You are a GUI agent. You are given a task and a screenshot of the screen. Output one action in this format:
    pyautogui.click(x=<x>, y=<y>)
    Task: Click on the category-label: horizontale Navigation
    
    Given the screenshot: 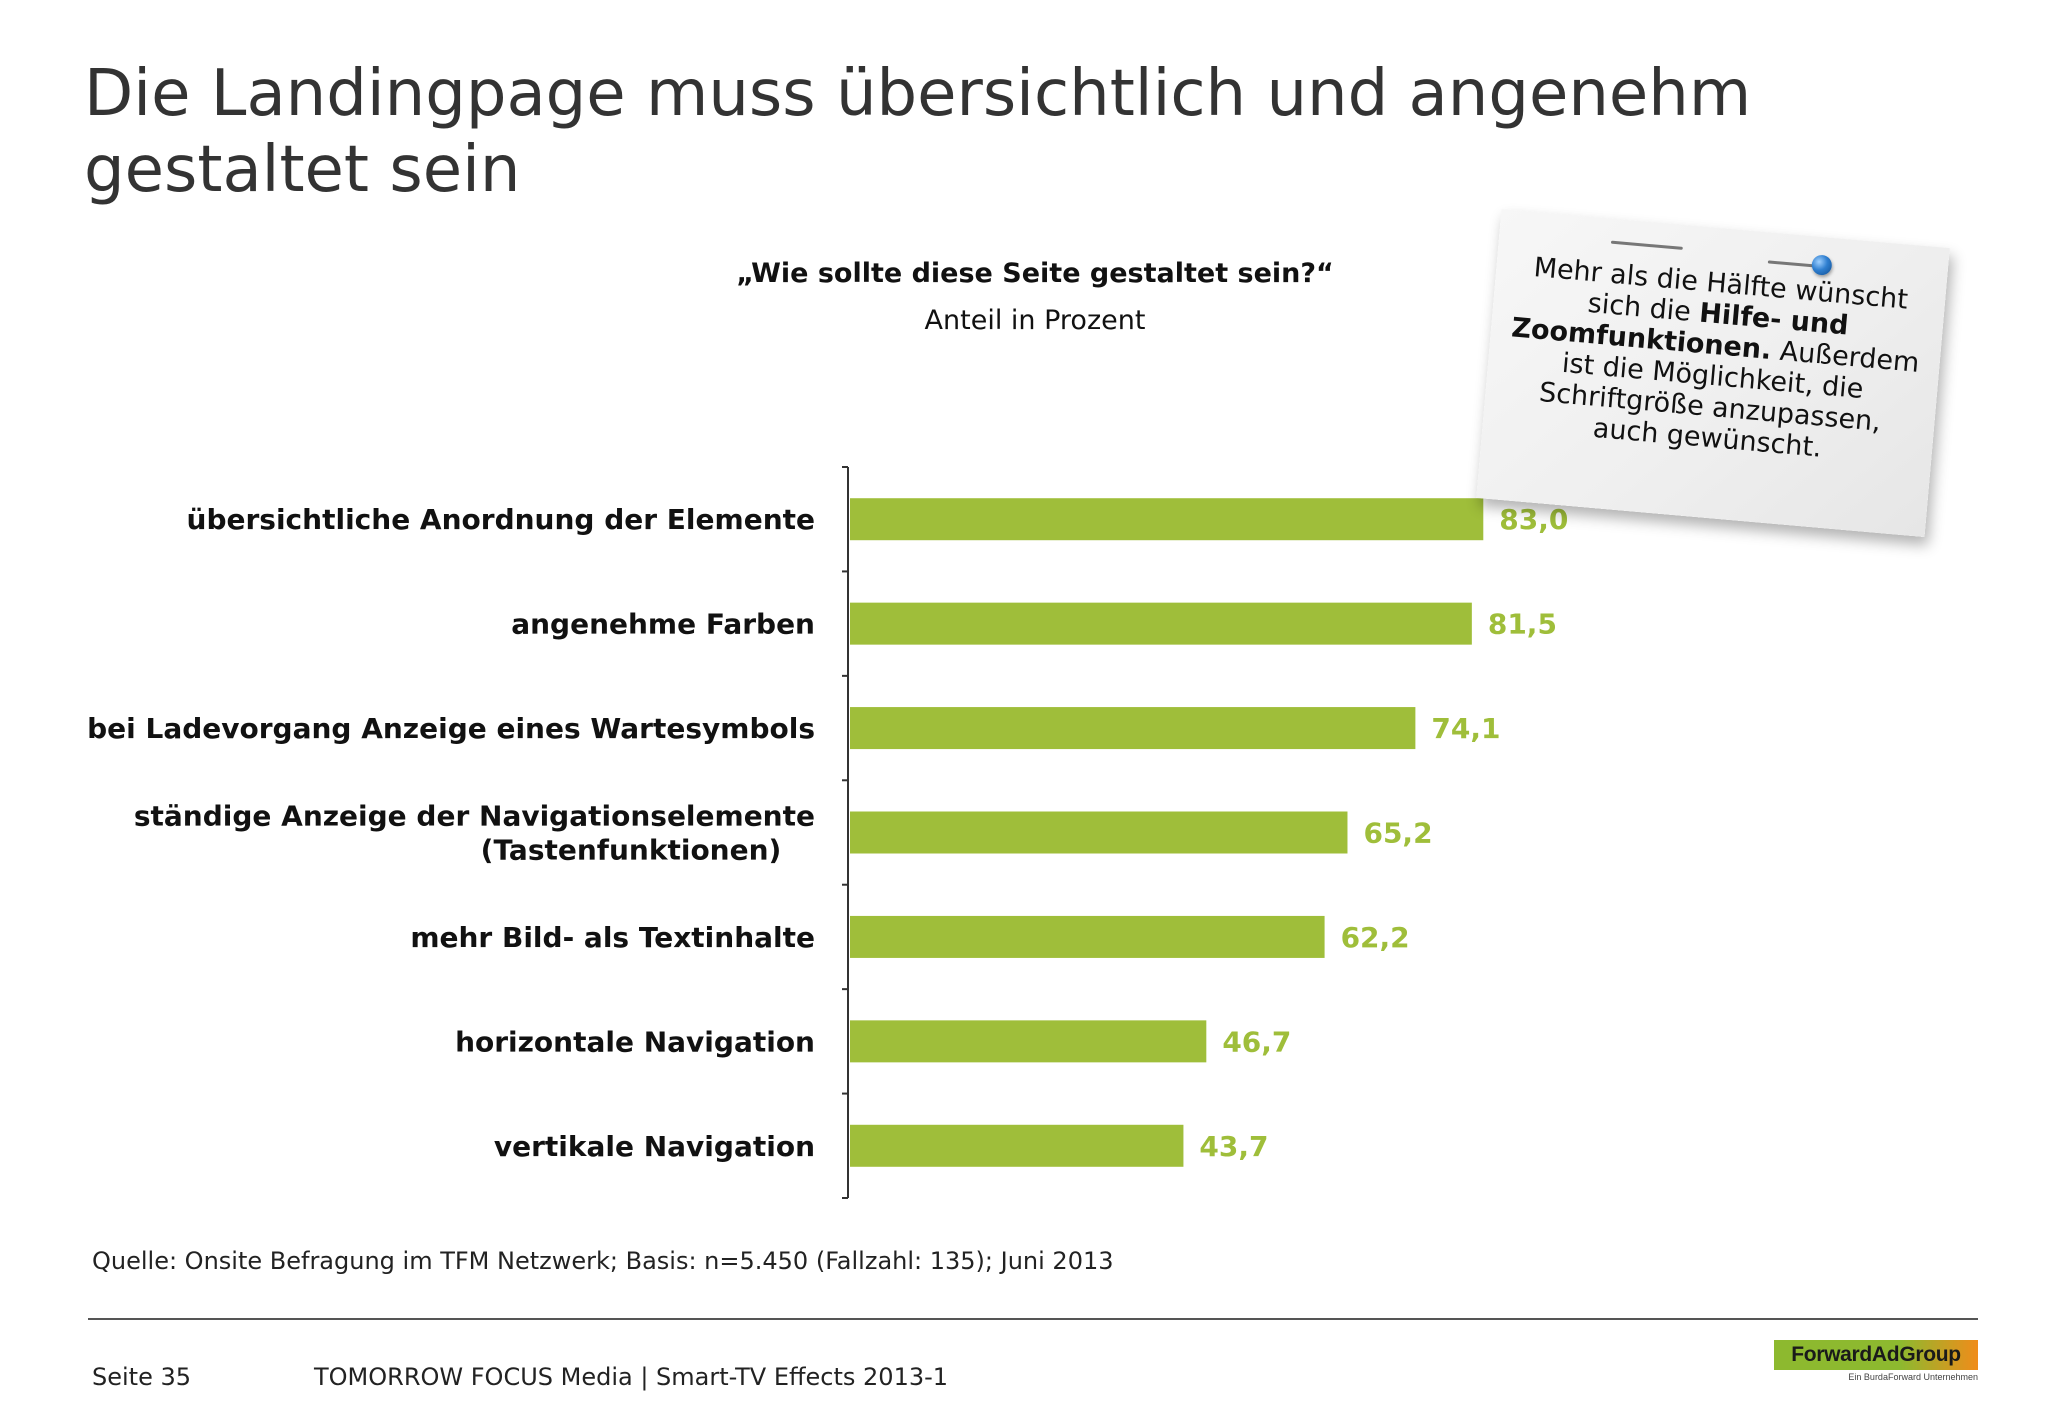 What is the action you would take?
    pyautogui.click(x=635, y=1041)
    